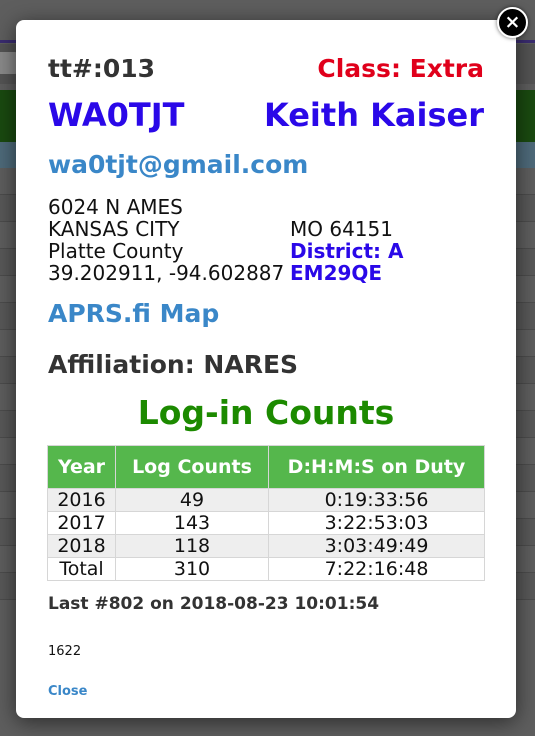 The width and height of the screenshot is (535, 736). Describe the element at coordinates (376, 467) in the screenshot. I see `column-header-duty-time: D:H:M:S on Duty` at that location.